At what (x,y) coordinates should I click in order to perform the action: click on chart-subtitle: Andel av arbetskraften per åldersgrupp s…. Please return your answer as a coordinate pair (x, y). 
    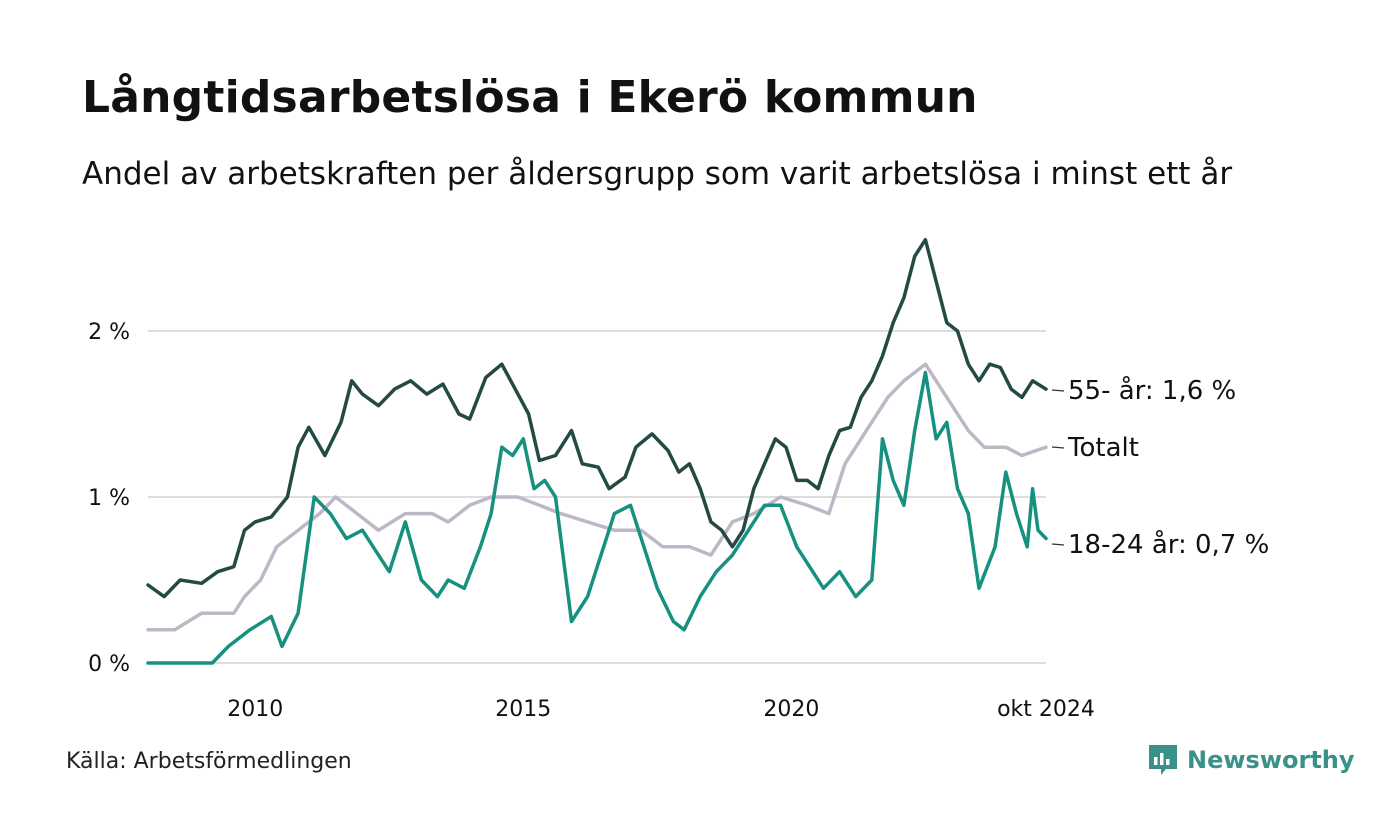
    Looking at the image, I should click on (657, 174).